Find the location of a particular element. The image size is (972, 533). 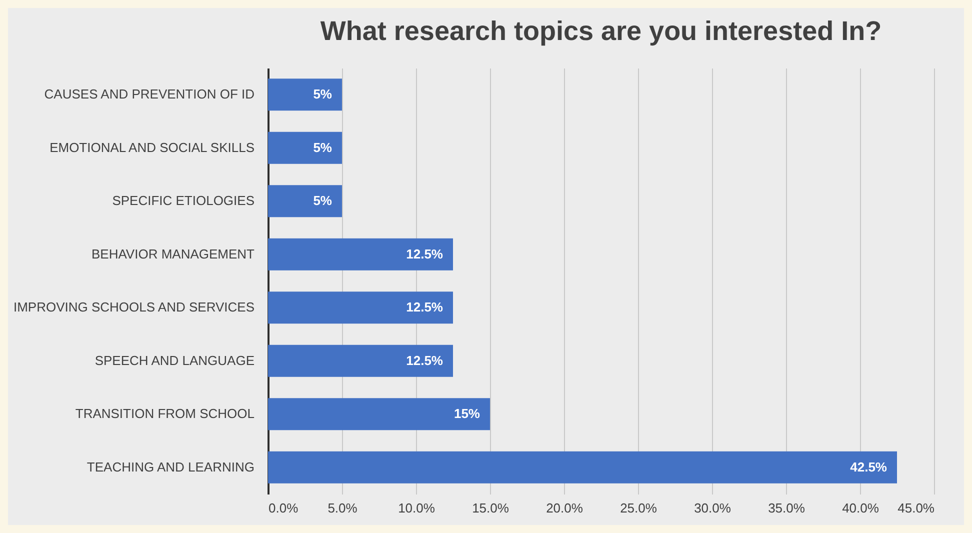

x-tick-label: 45.0% is located at coordinates (916, 508).